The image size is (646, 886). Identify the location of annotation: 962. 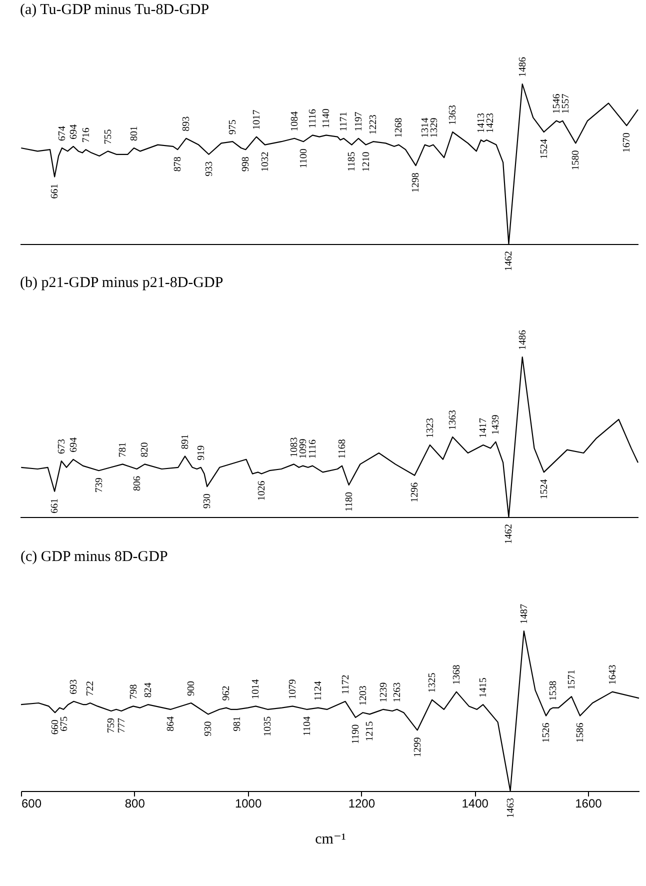
(226, 693).